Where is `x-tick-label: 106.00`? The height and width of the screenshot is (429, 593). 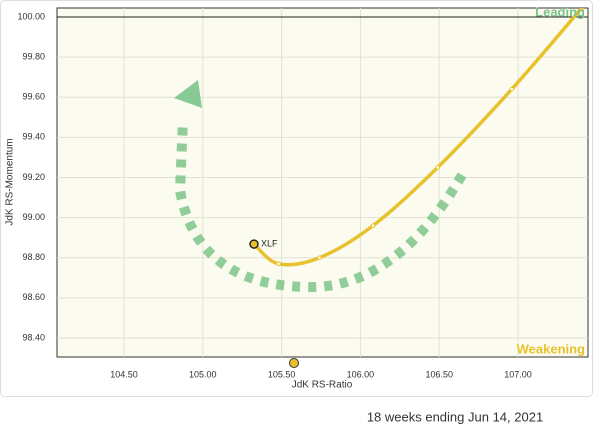 x-tick-label: 106.00 is located at coordinates (361, 374).